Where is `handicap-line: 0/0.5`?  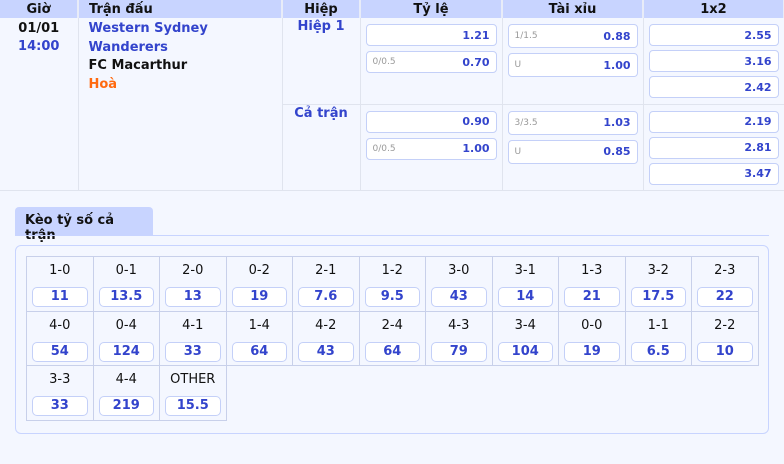 handicap-line: 0/0.5 is located at coordinates (384, 148).